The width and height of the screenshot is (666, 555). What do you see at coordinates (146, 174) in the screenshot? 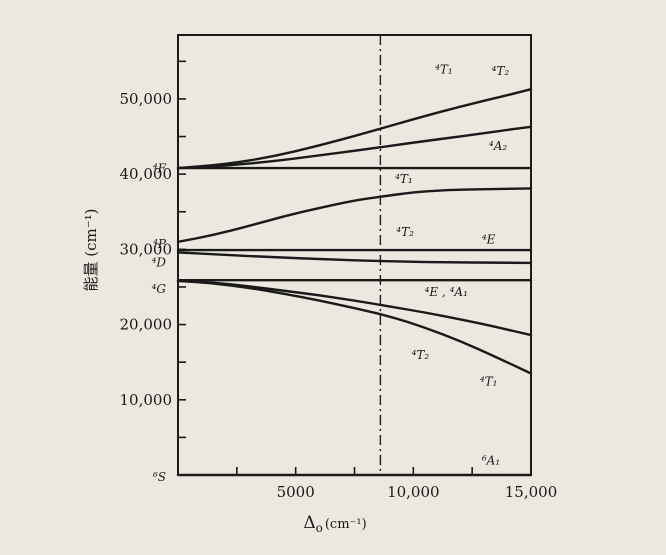
I see `y-tick-label: 40,000` at bounding box center [146, 174].